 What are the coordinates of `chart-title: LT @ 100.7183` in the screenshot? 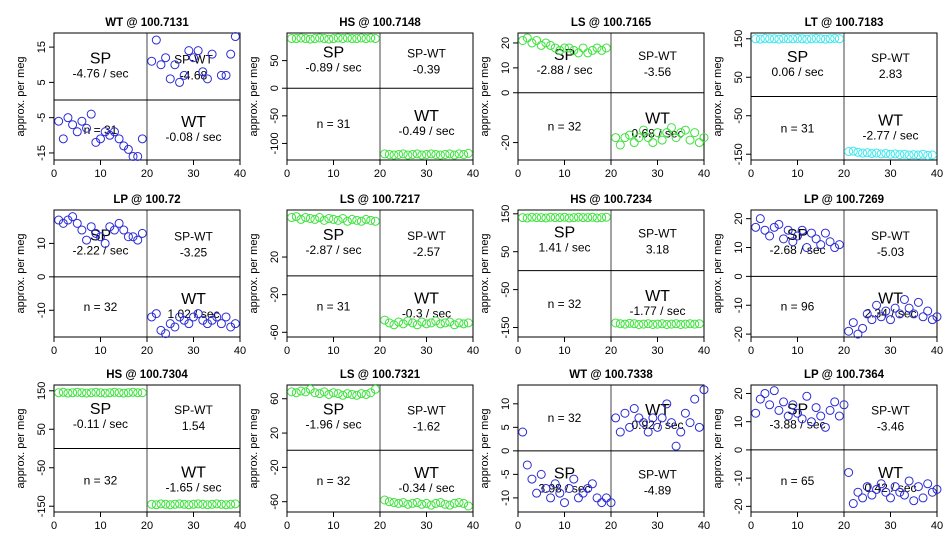 It's located at (844, 23).